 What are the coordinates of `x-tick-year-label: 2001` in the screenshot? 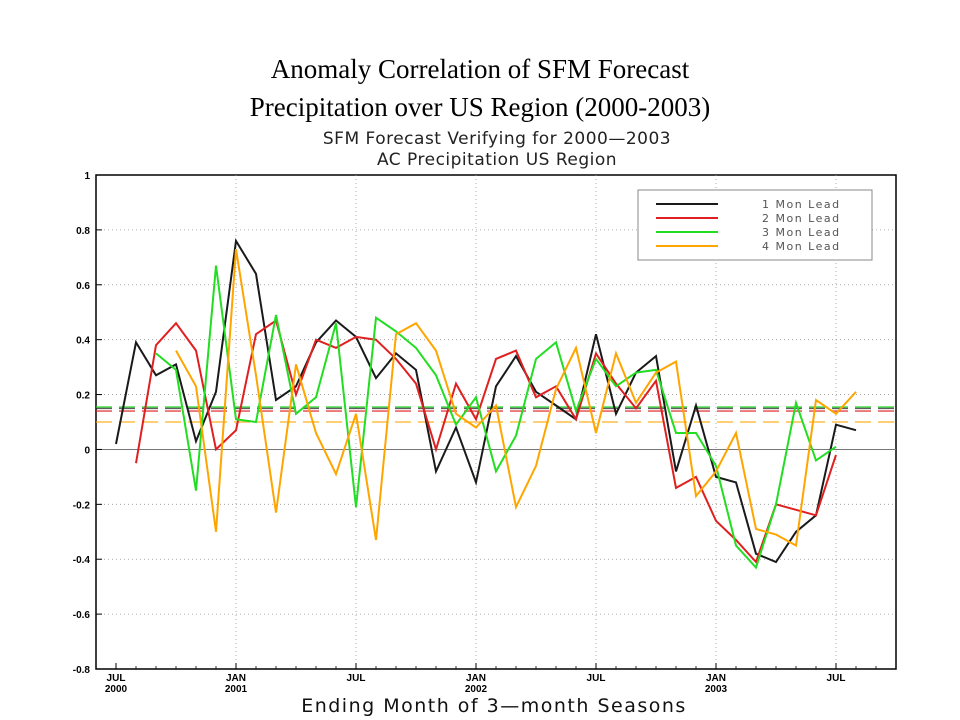 It's located at (236, 689).